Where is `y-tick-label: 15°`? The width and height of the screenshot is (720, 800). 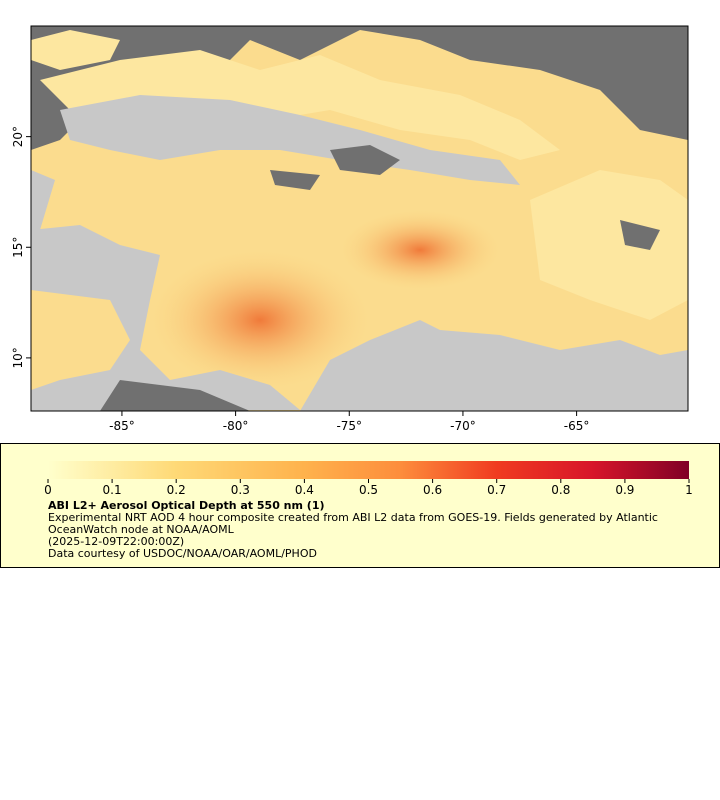
y-tick-label: 15° is located at coordinates (18, 247).